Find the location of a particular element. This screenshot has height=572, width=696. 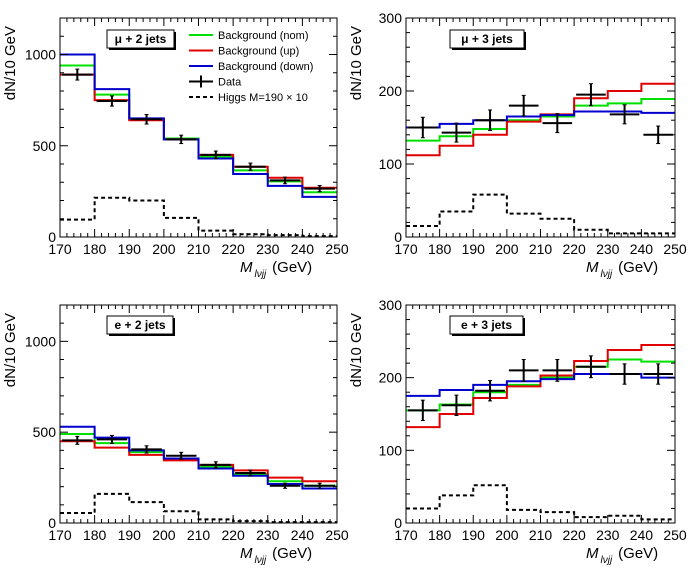

y-tick-label: 200 is located at coordinates (391, 91).